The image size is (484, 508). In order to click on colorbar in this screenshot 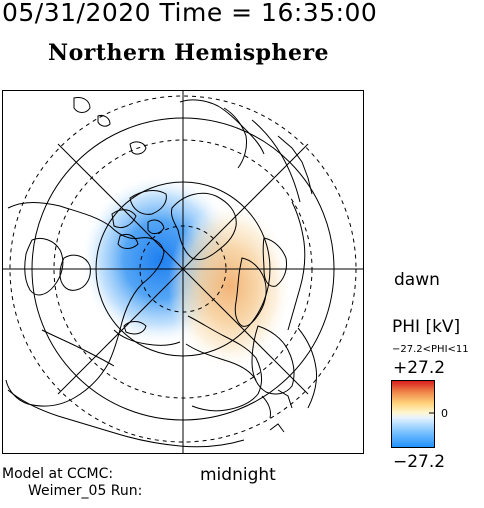, I will do `click(413, 414)`.